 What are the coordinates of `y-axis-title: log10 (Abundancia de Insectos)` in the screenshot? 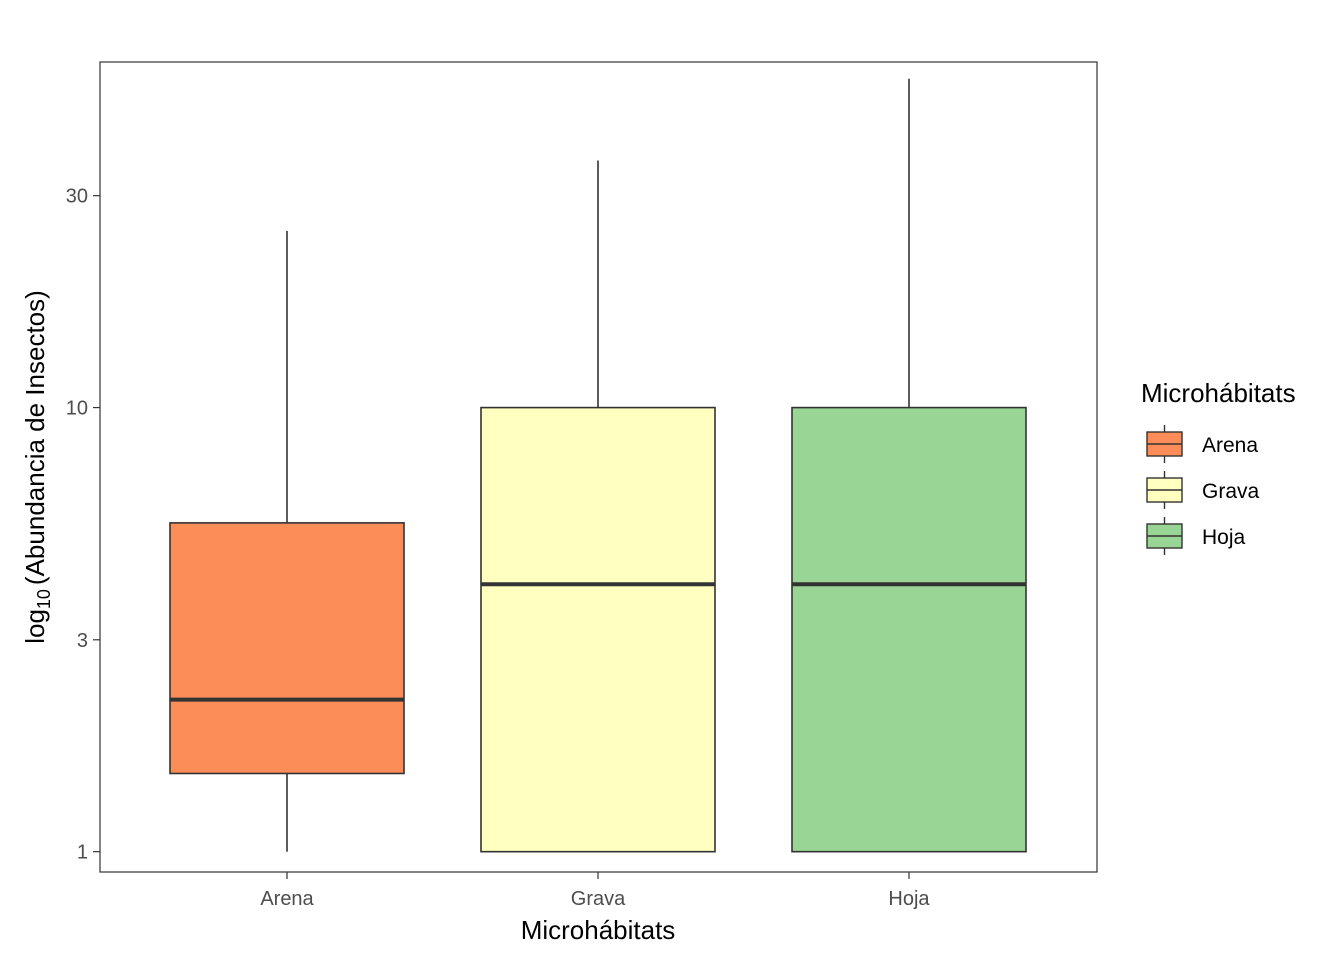 It's located at (37, 467).